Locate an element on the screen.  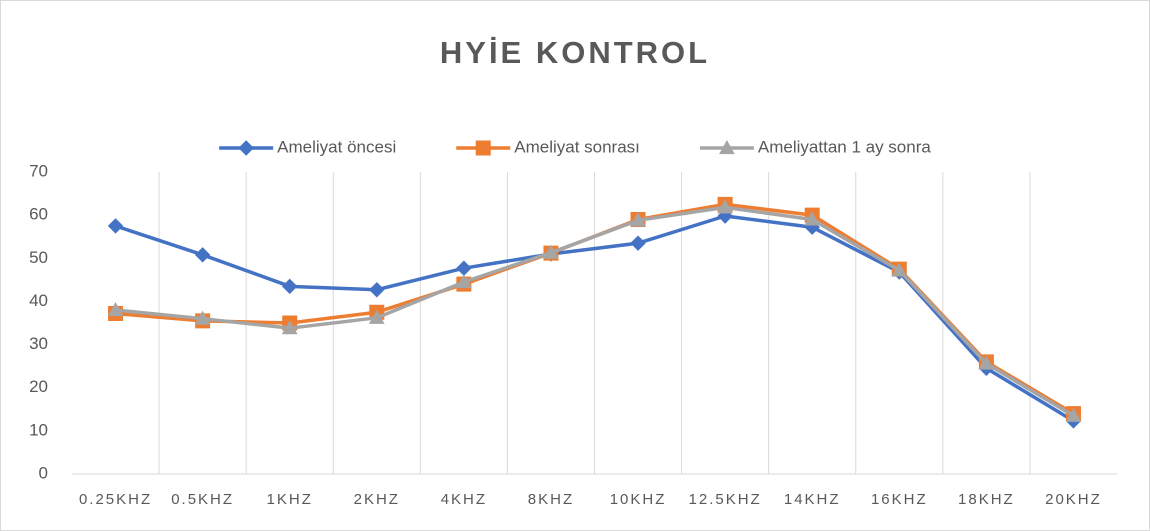
y-tick-label: 0 is located at coordinates (43, 472).